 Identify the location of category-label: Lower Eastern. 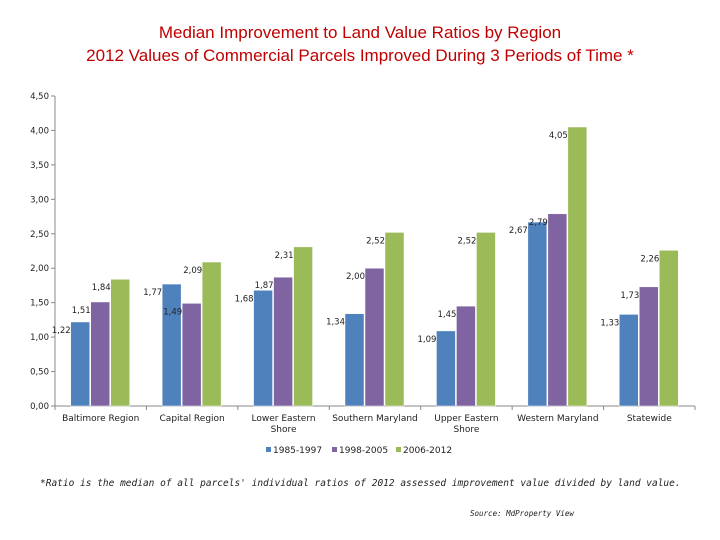
(284, 419).